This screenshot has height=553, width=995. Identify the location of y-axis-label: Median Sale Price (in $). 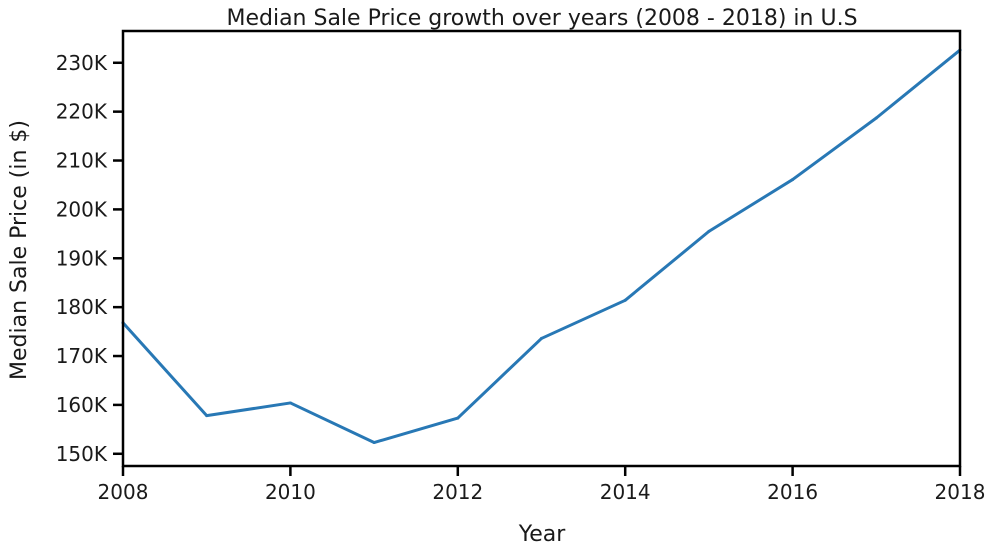
(19, 250).